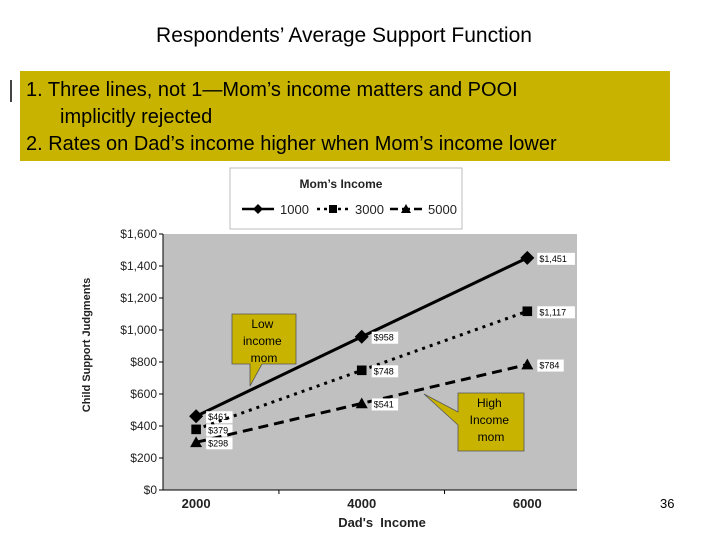 The image size is (720, 540). What do you see at coordinates (136, 117) in the screenshot?
I see `bullet-1-continued: implicitly rejected` at bounding box center [136, 117].